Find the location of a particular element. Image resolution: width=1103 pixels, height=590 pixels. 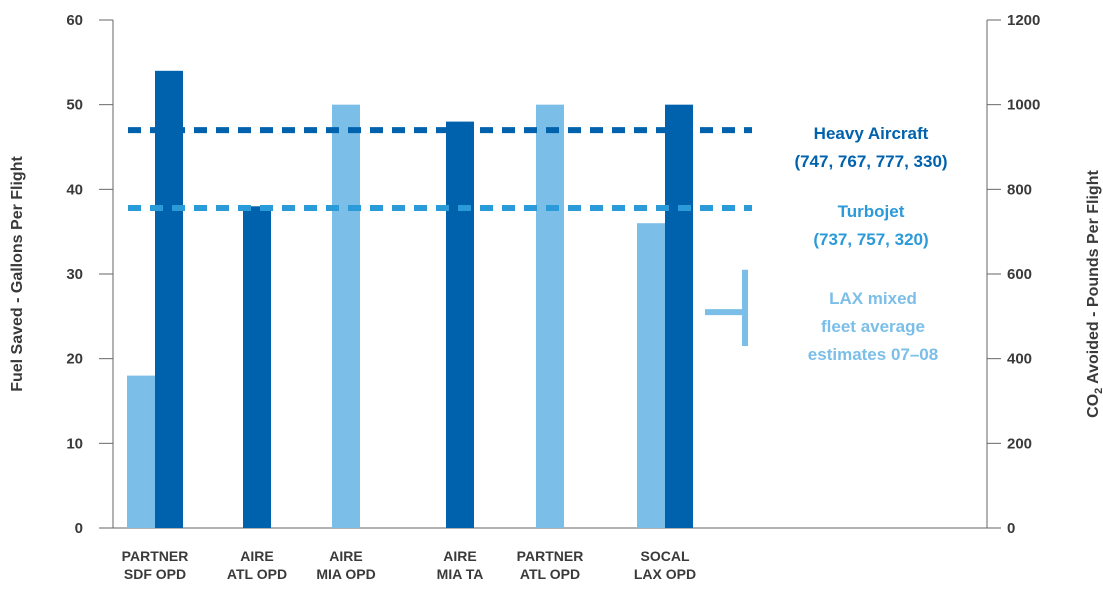

reference-line-label: Heavy Aircraft is located at coordinates (871, 133).